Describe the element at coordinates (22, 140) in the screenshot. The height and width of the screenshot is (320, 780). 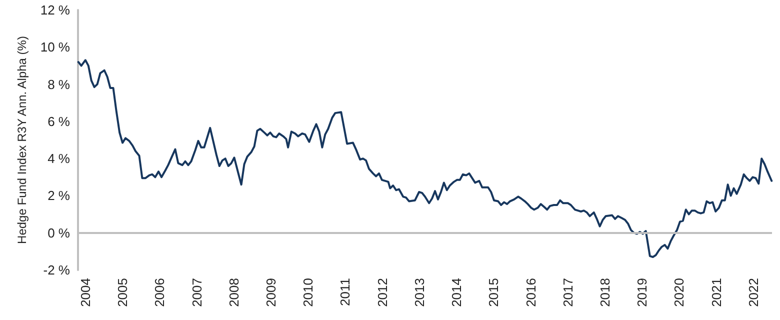
I see `y-axis-title: Hedge Fund Index R3Y Ann. Alpha (%)` at that location.